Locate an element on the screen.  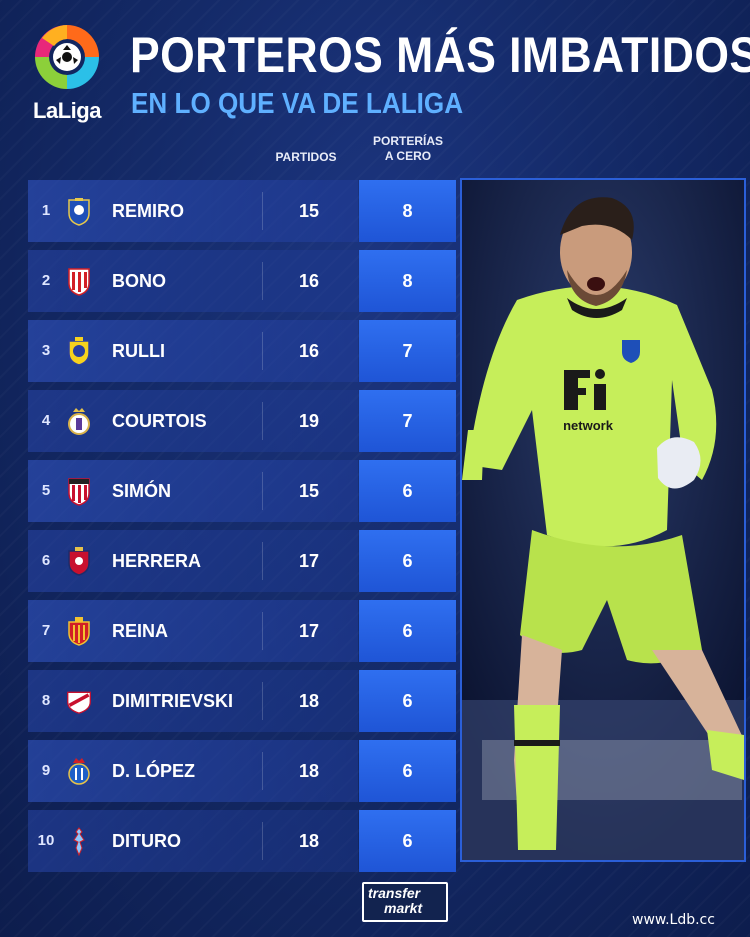
rank: 1 is located at coordinates (46, 210).